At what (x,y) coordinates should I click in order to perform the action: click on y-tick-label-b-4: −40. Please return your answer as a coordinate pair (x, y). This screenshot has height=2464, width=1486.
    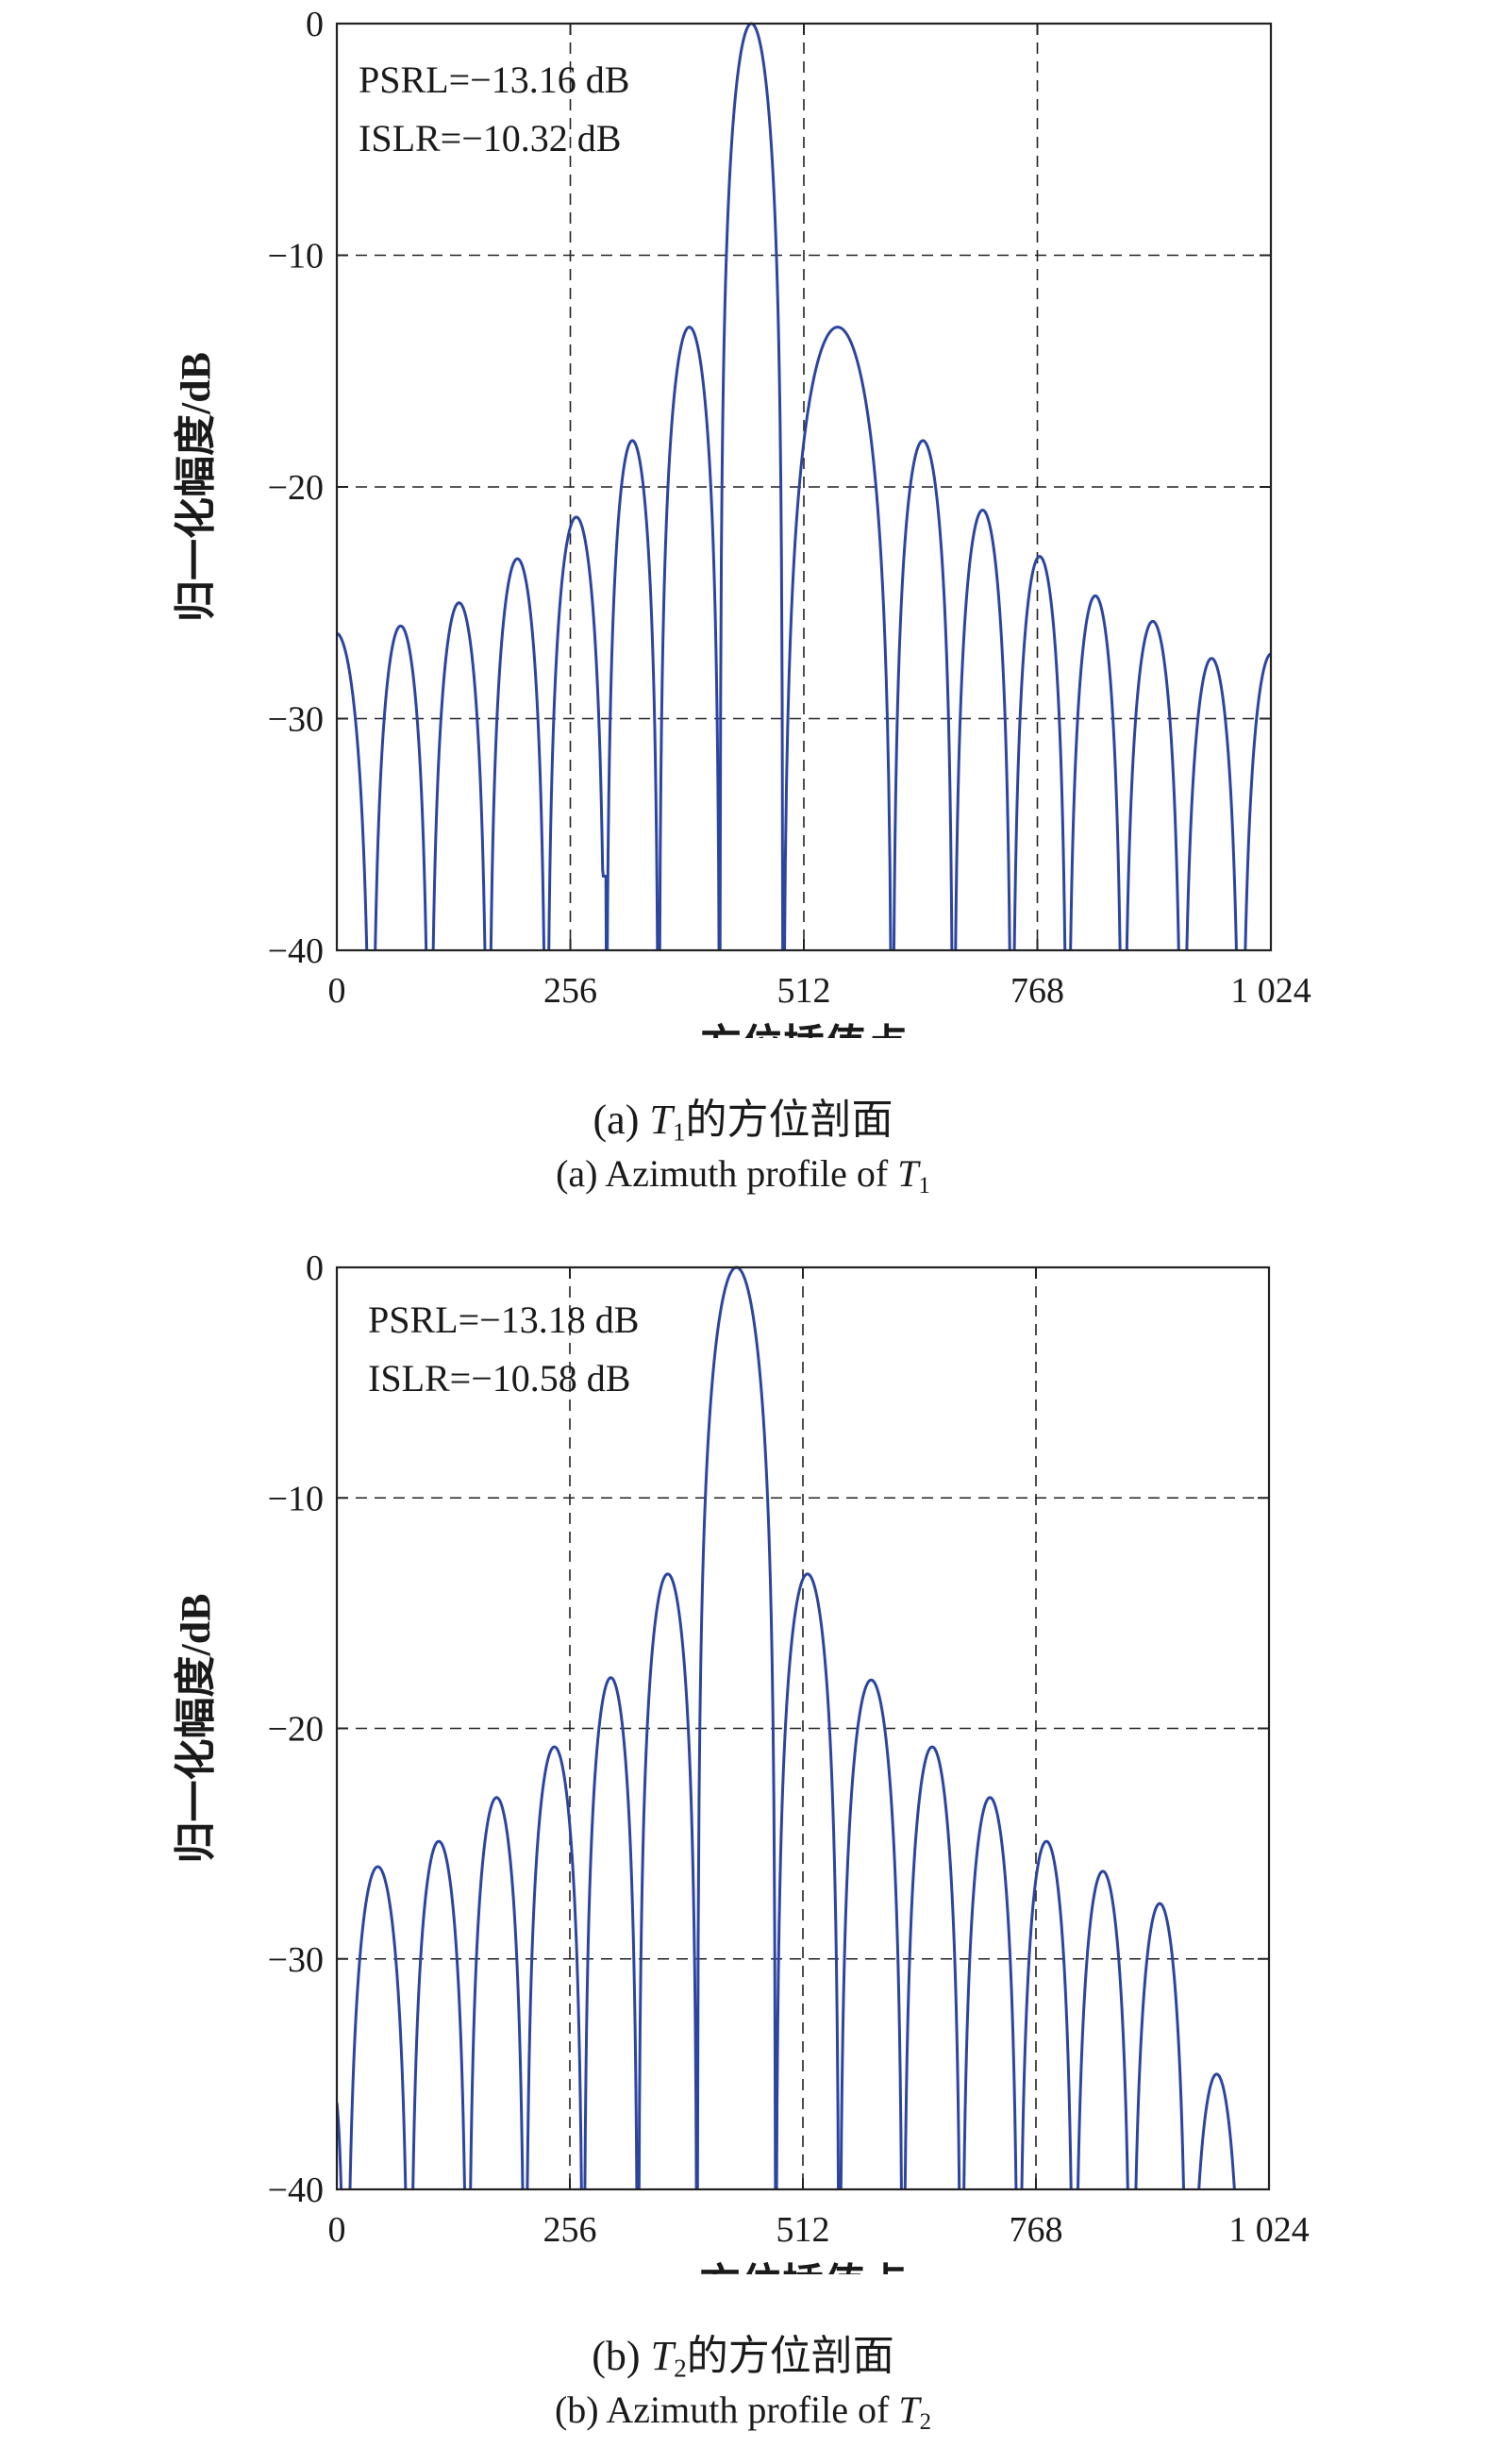
    Looking at the image, I should click on (296, 2190).